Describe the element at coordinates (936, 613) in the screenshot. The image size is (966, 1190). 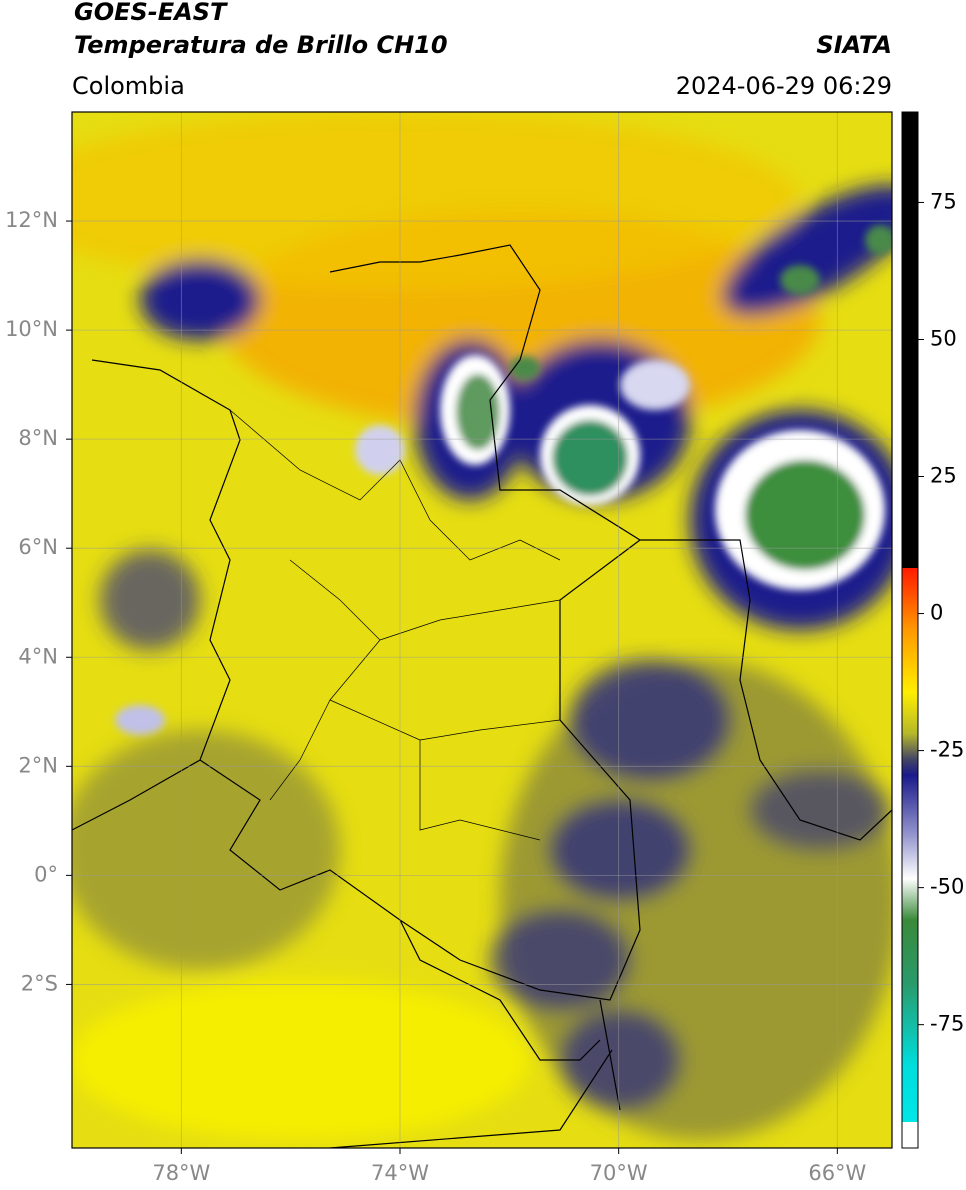
I see `colorbar-tick-label: 0` at that location.